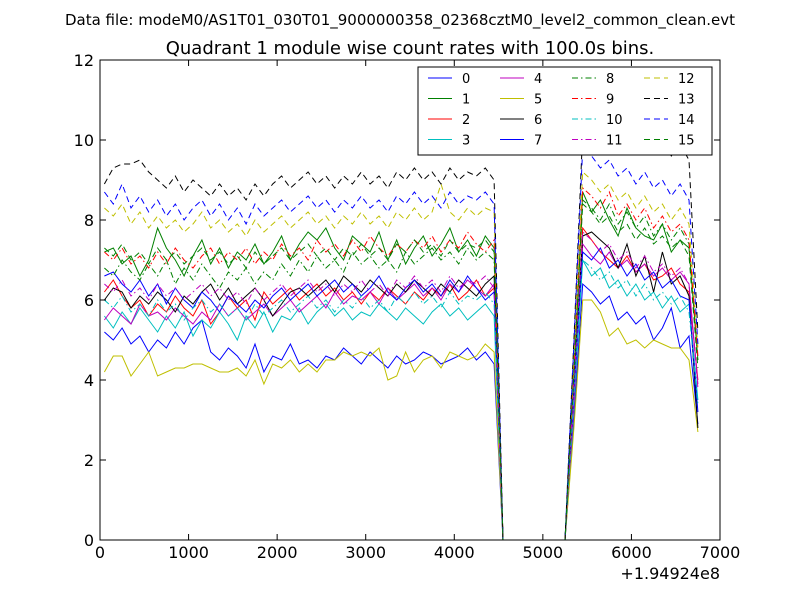 Image resolution: width=800 pixels, height=600 pixels. Describe the element at coordinates (538, 79) in the screenshot. I see `legend-label-4: 4` at that location.